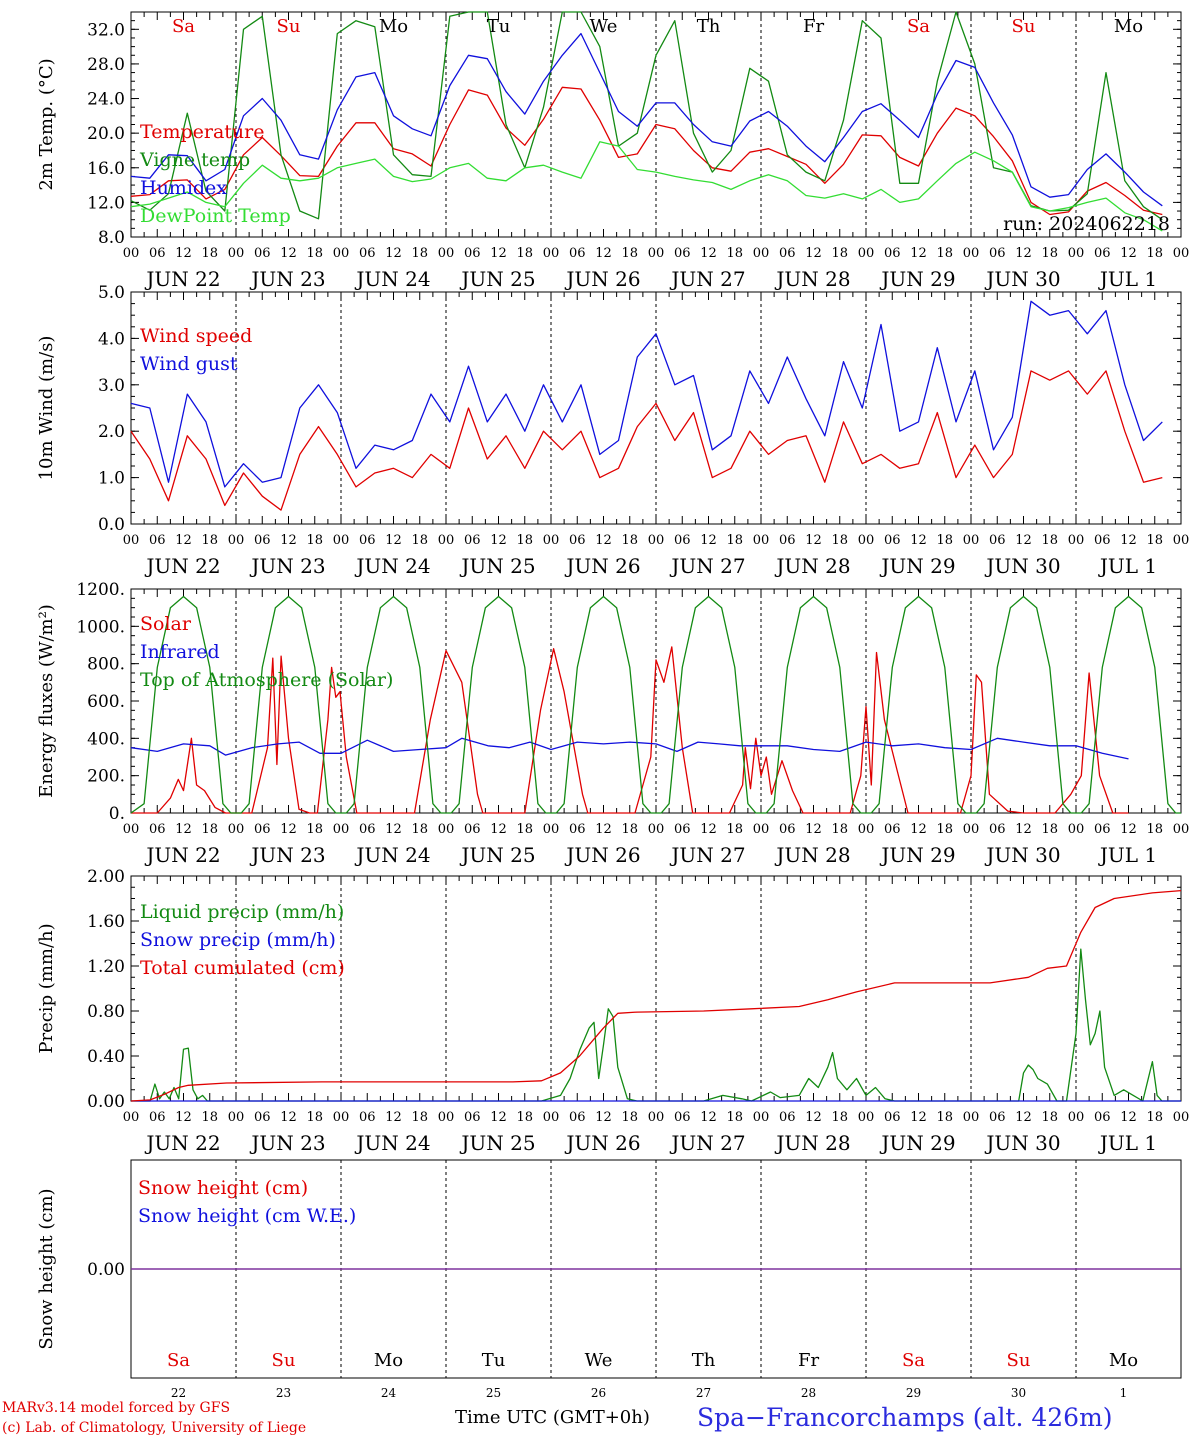 This screenshot has width=1194, height=1440. Describe the element at coordinates (808, 1360) in the screenshot. I see `weekday-label-bottom: Fr` at that location.